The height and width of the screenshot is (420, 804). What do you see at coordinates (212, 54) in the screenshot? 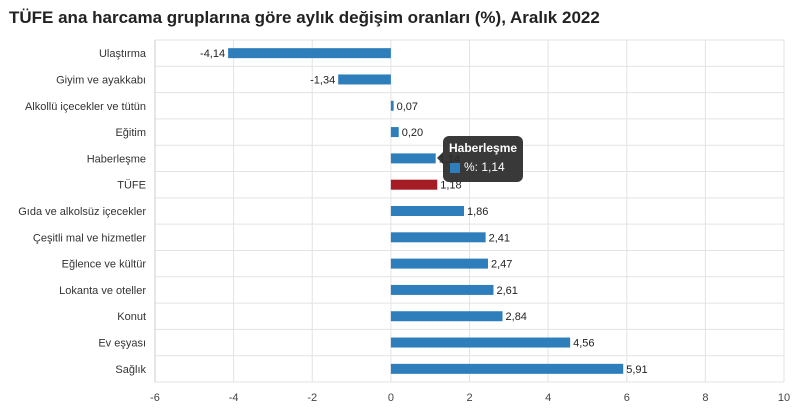
I see `value-label: -4,14` at bounding box center [212, 54].